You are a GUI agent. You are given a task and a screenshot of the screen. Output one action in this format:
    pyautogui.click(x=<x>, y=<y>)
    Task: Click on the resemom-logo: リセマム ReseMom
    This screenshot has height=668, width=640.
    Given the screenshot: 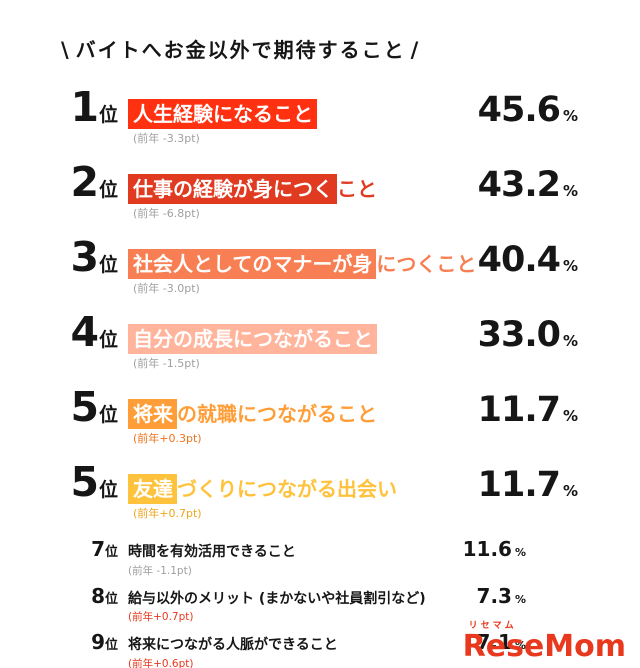 What is the action you would take?
    pyautogui.click(x=544, y=642)
    